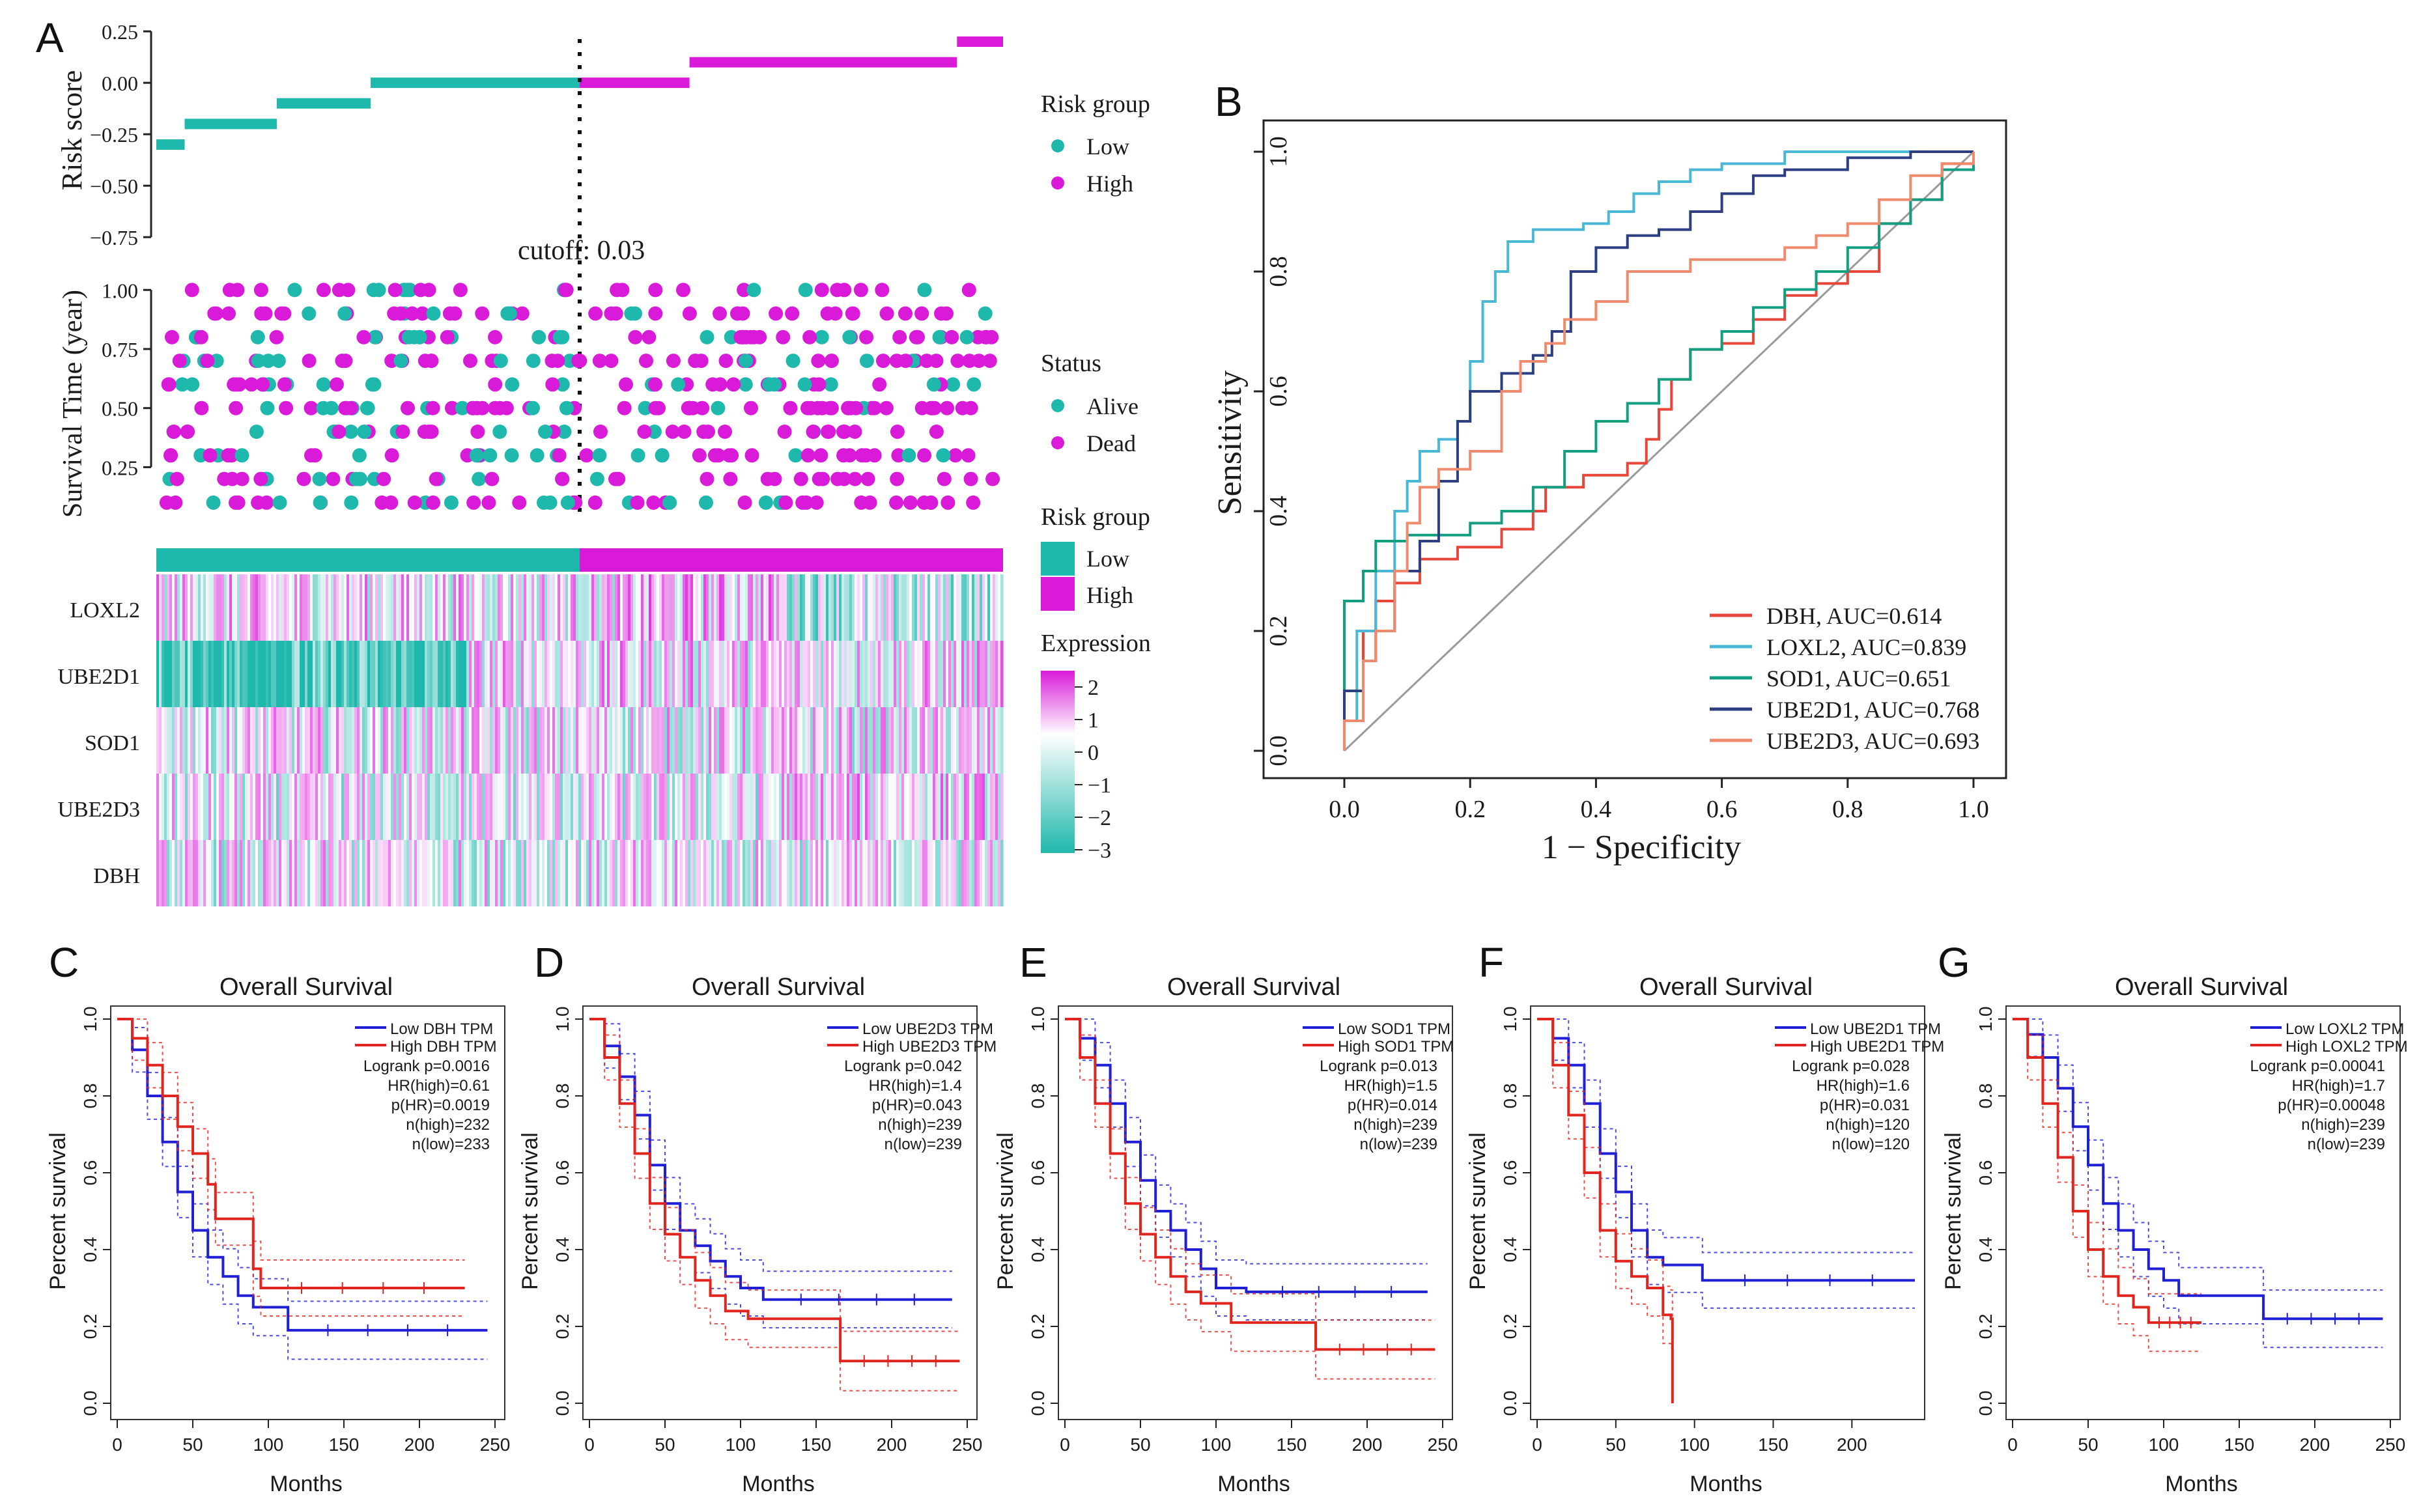 The width and height of the screenshot is (2419, 1512). What do you see at coordinates (120, 409) in the screenshot?
I see `survival-ytick-label: 0.50` at bounding box center [120, 409].